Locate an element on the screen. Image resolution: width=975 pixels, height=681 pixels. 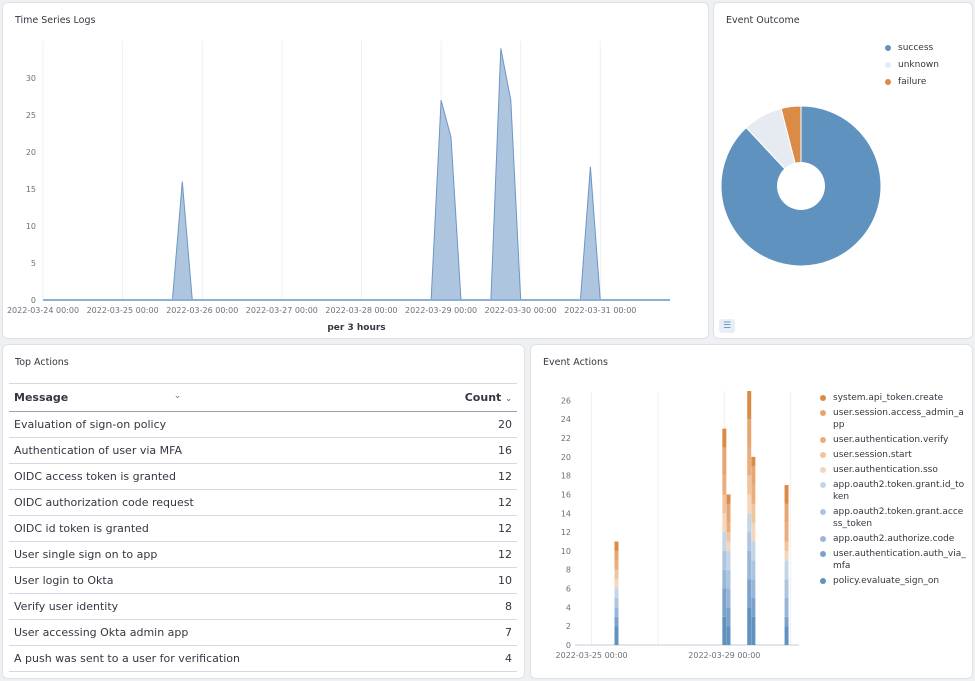
legend-item: app.oauth2.token.grant.id_token is located at coordinates (894, 491).